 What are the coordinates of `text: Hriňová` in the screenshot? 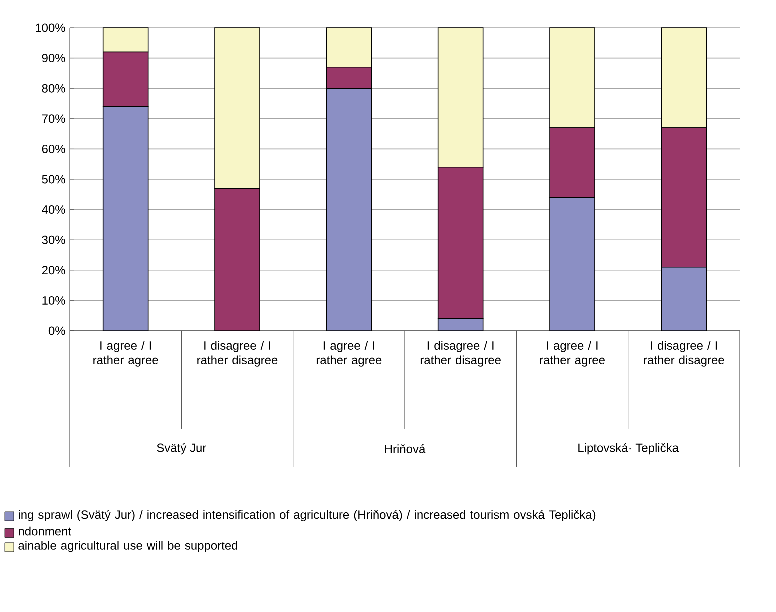 It's located at (405, 449).